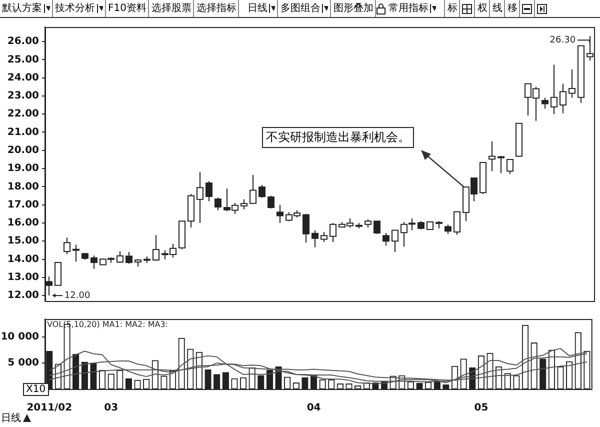  What do you see at coordinates (111, 408) in the screenshot?
I see `x-tick-label: 03` at bounding box center [111, 408].